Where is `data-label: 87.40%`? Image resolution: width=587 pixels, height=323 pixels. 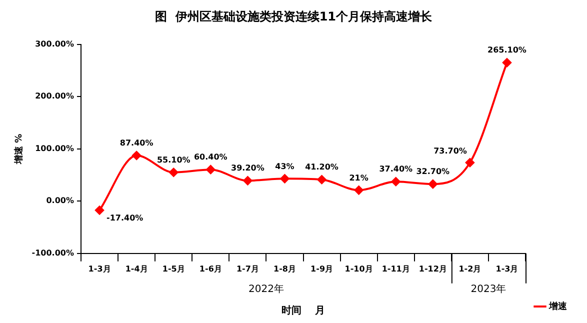 data-label: 87.40% is located at coordinates (137, 143).